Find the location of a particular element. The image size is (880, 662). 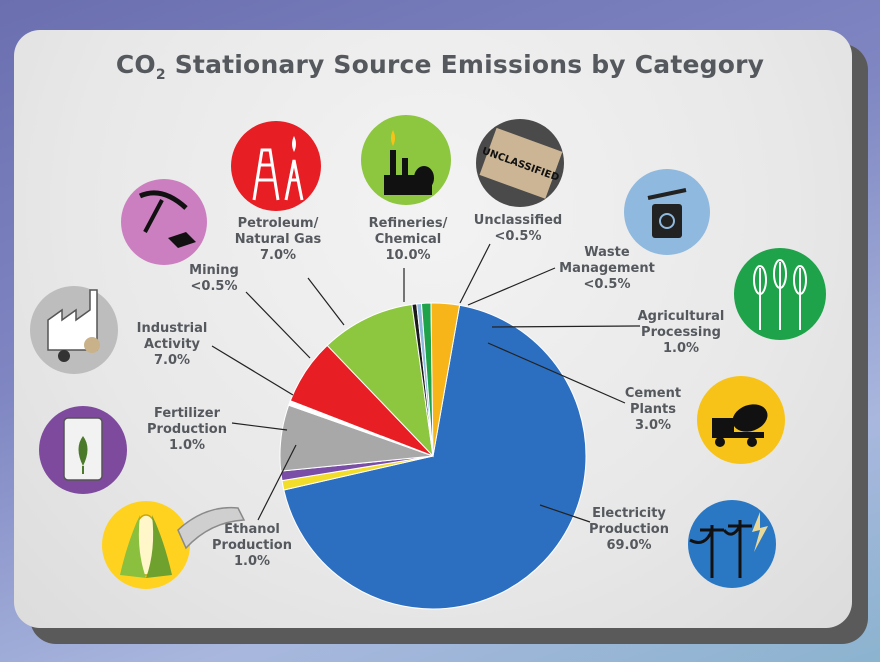

slice-label-electricity-production: Electricity Production 69.0% is located at coordinates (629, 529).